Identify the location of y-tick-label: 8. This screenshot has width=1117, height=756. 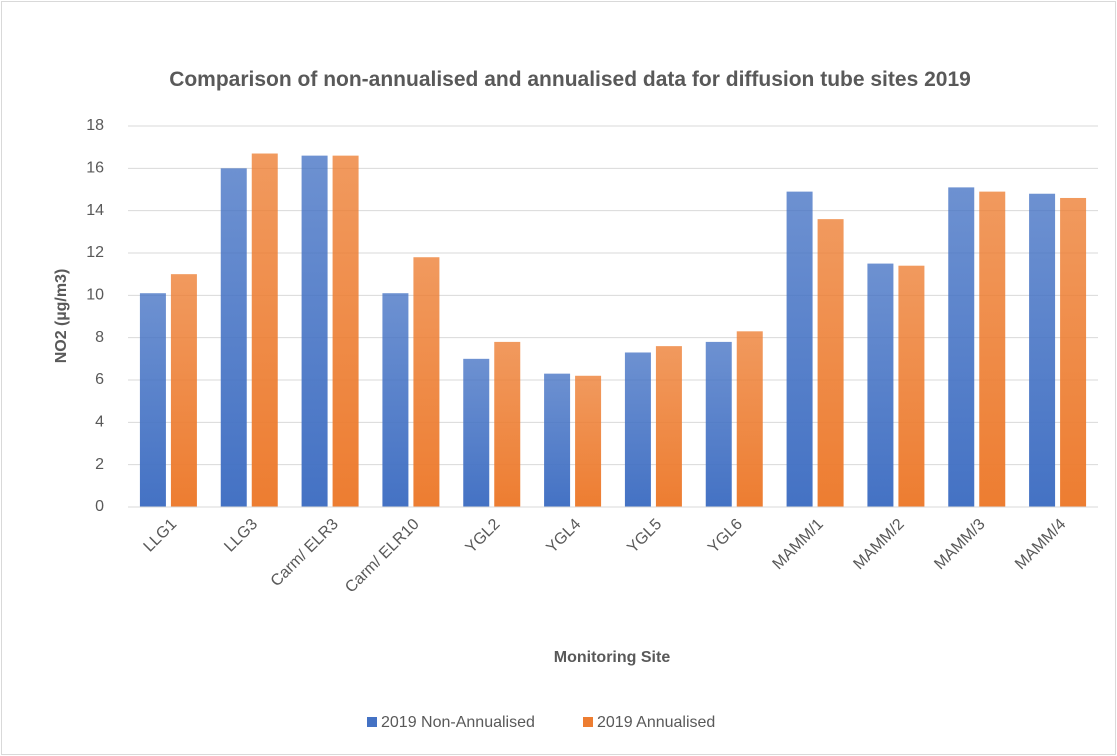
(99, 337).